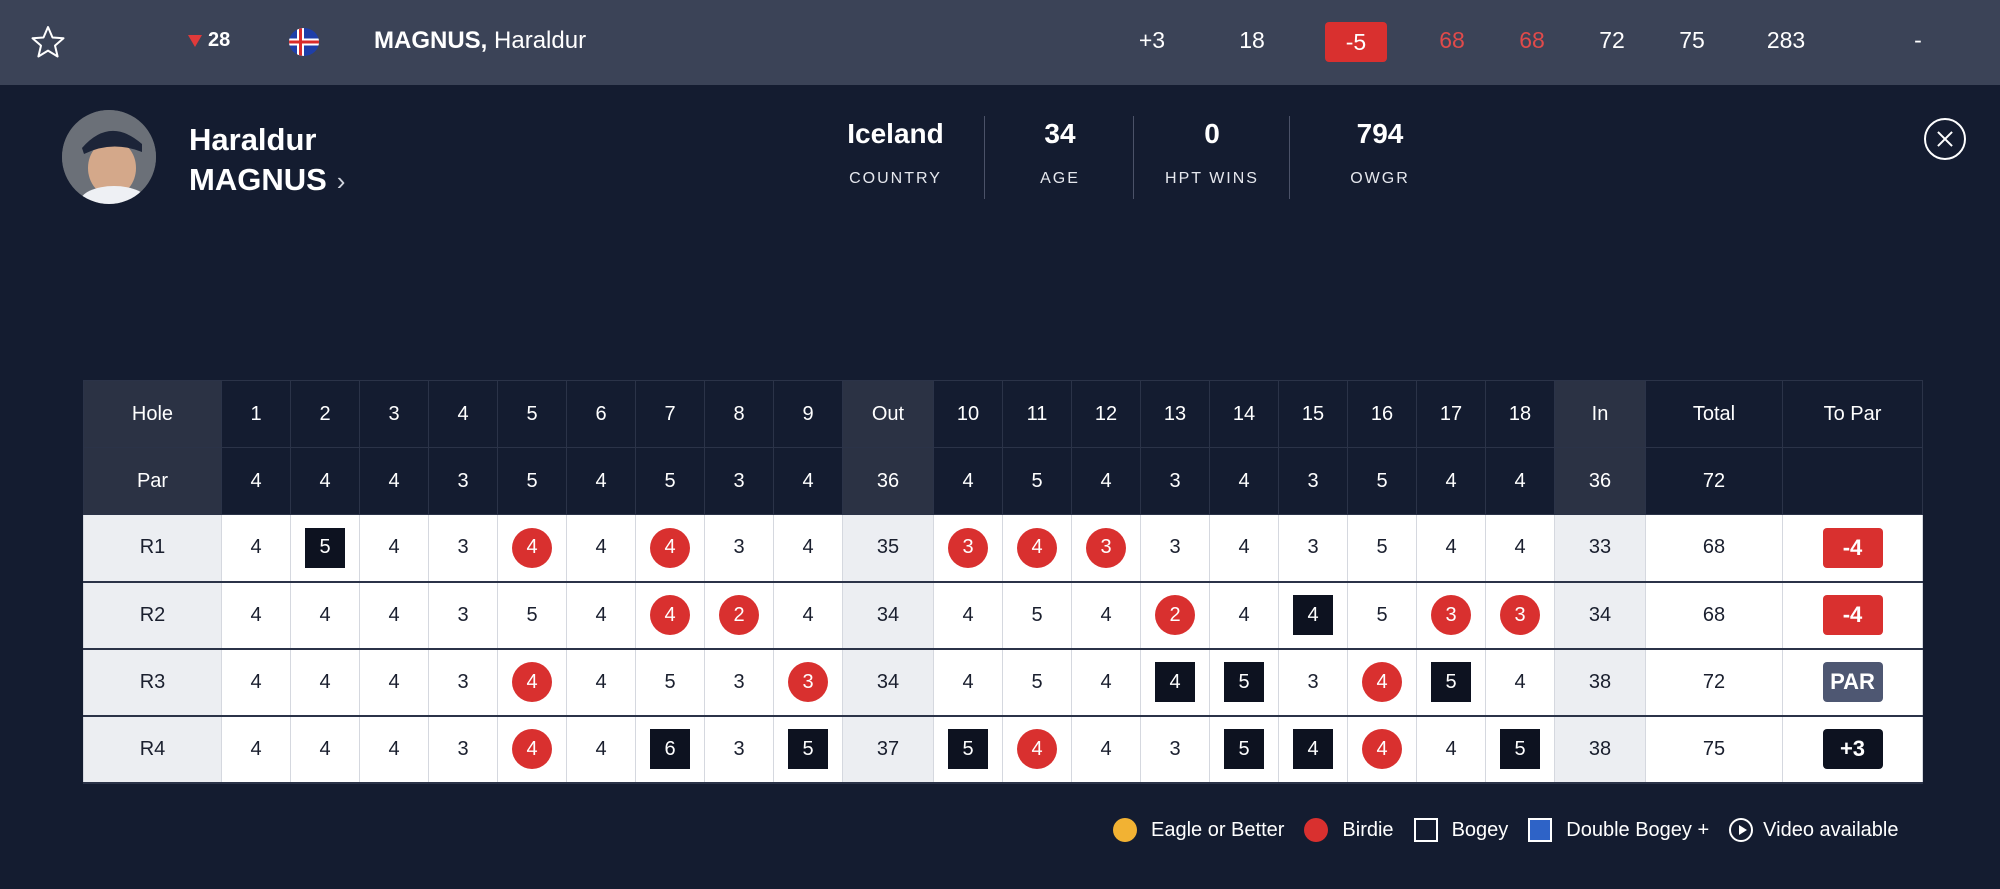  I want to click on hole-number-cell: 5, so click(532, 414).